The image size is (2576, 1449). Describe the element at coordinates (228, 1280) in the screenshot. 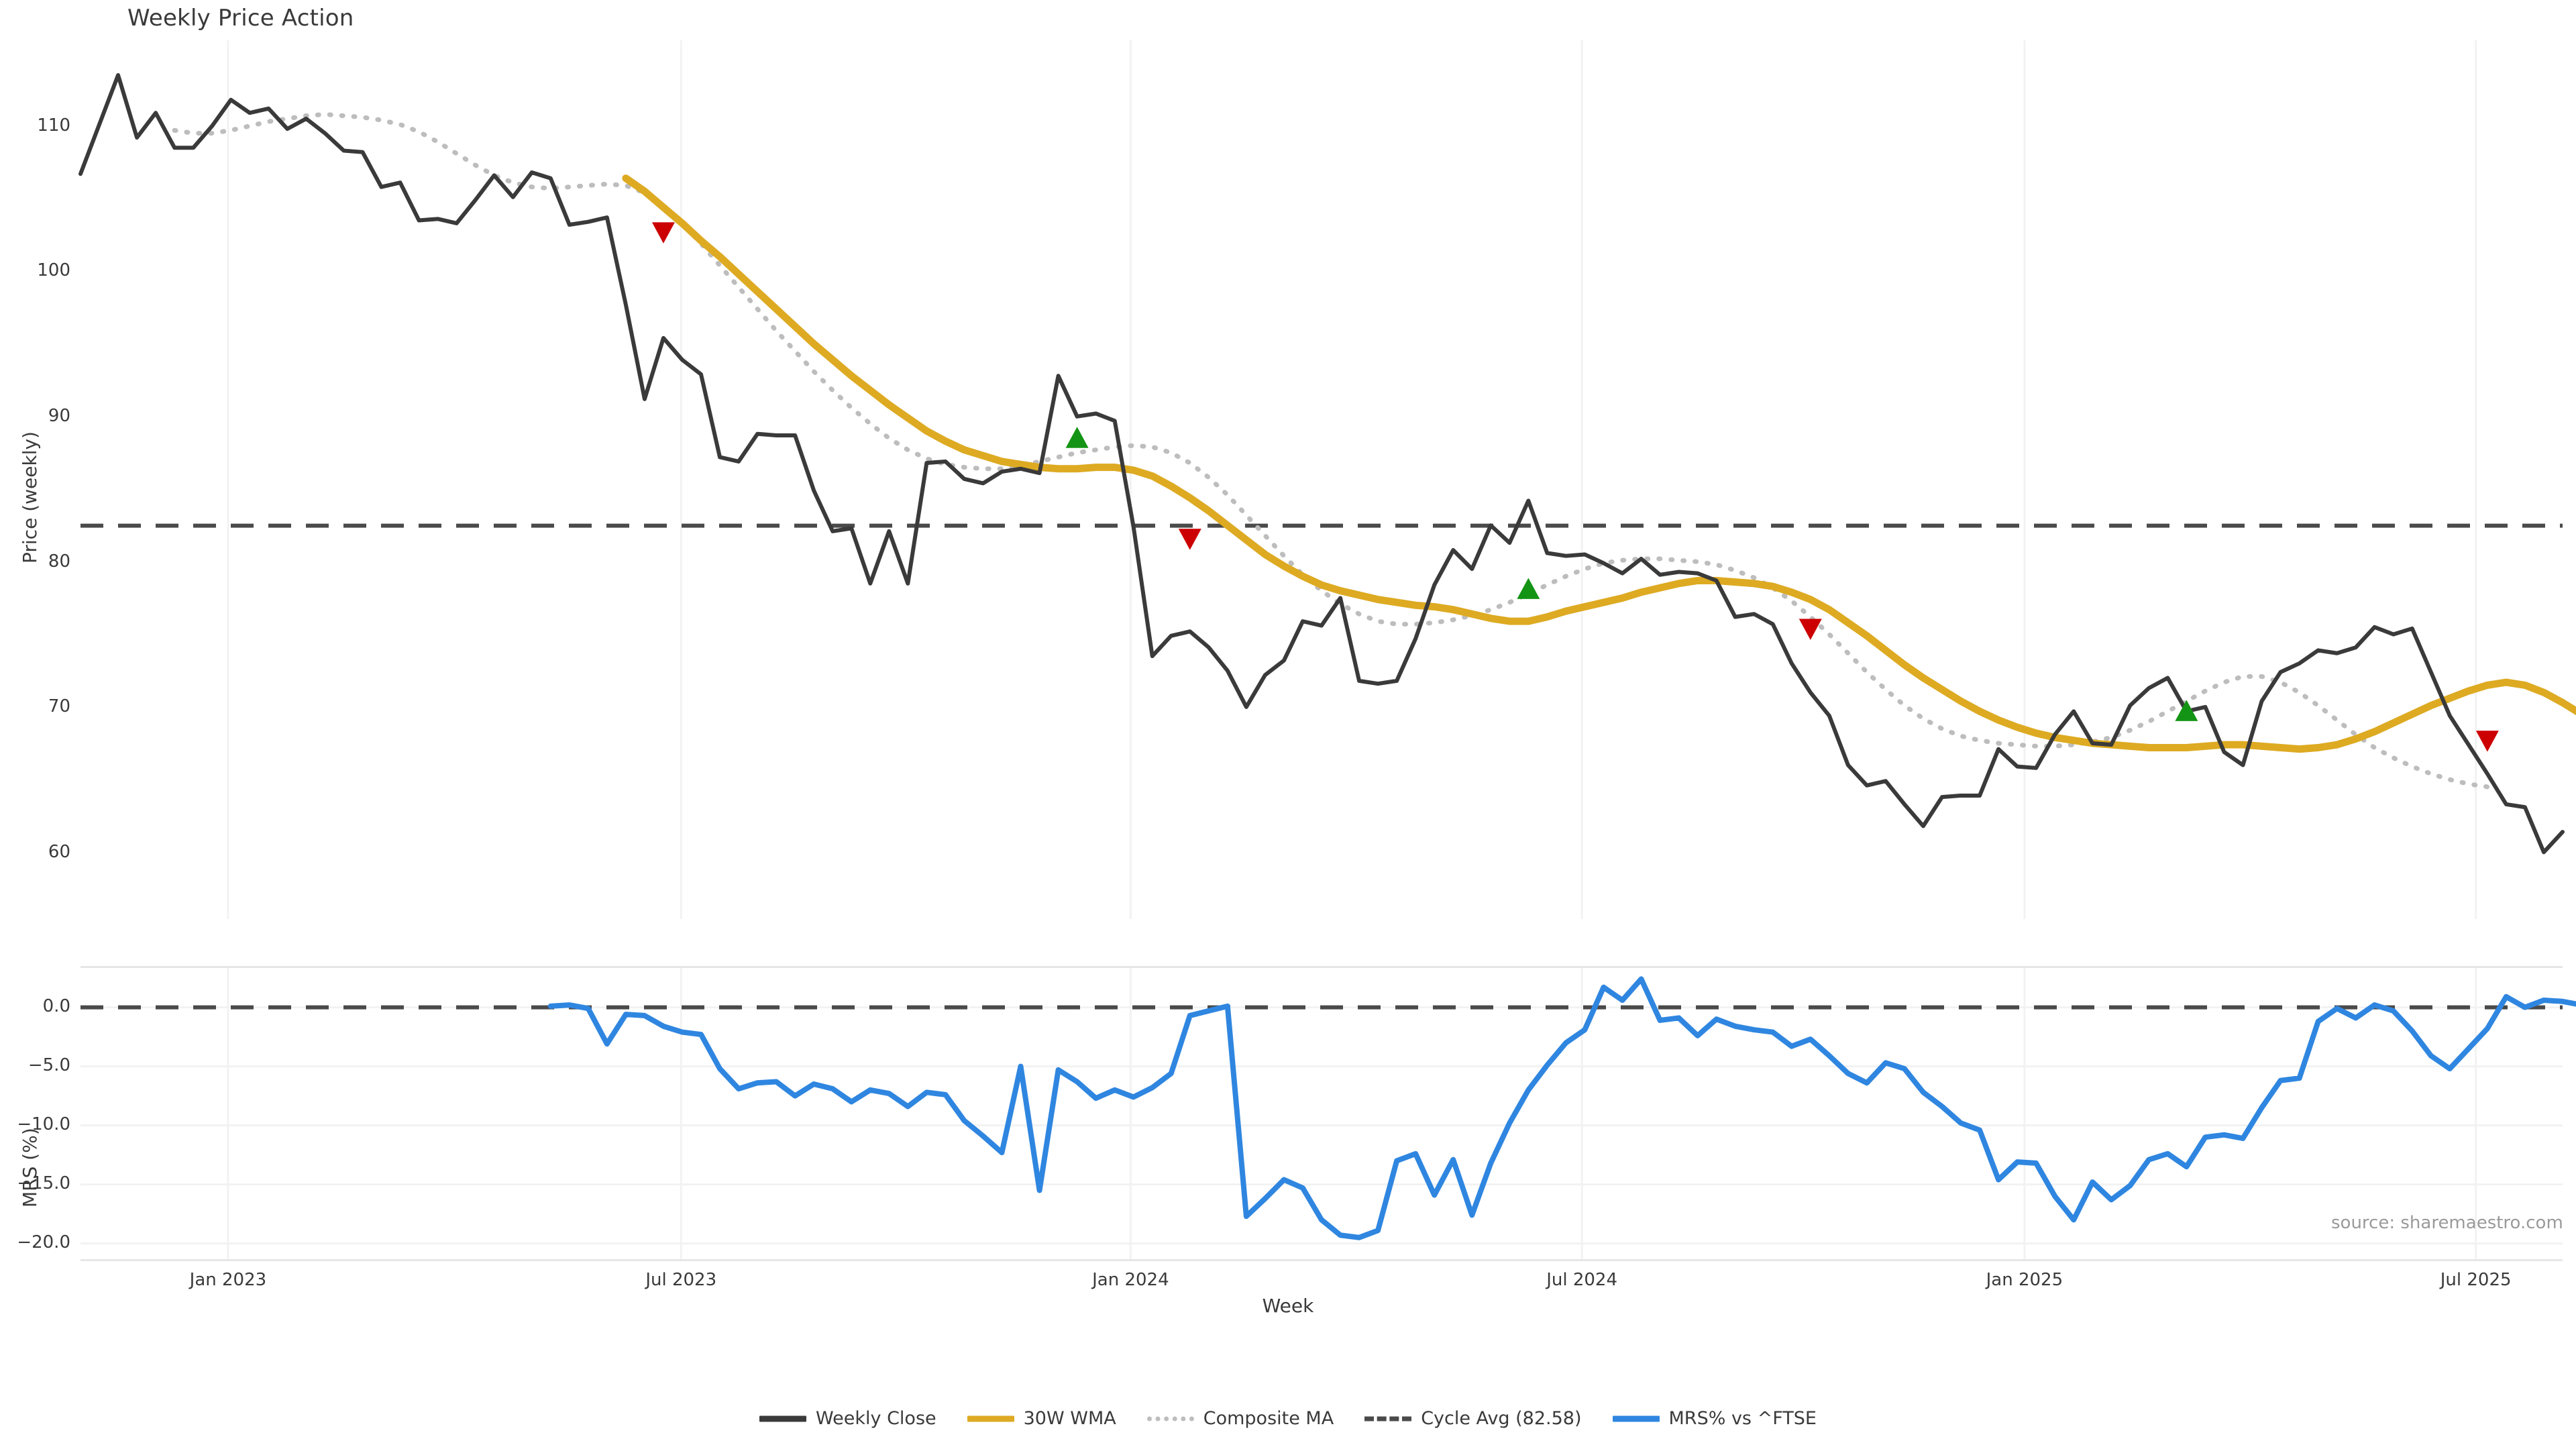

I see `x-tick-jan-2023: Jan 2023` at that location.